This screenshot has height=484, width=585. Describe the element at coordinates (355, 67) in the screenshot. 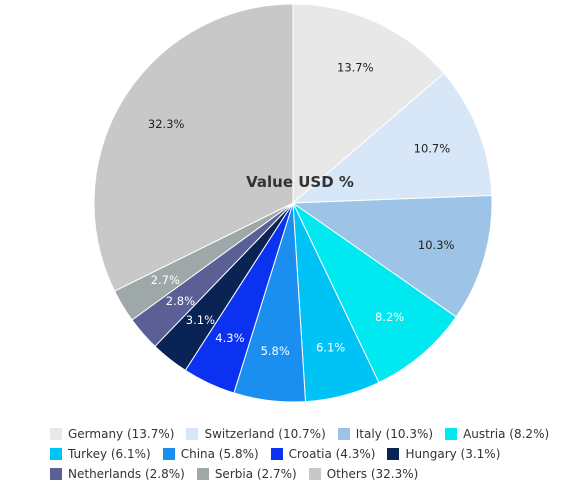

I see `slice-label-germany: 13.7%` at that location.